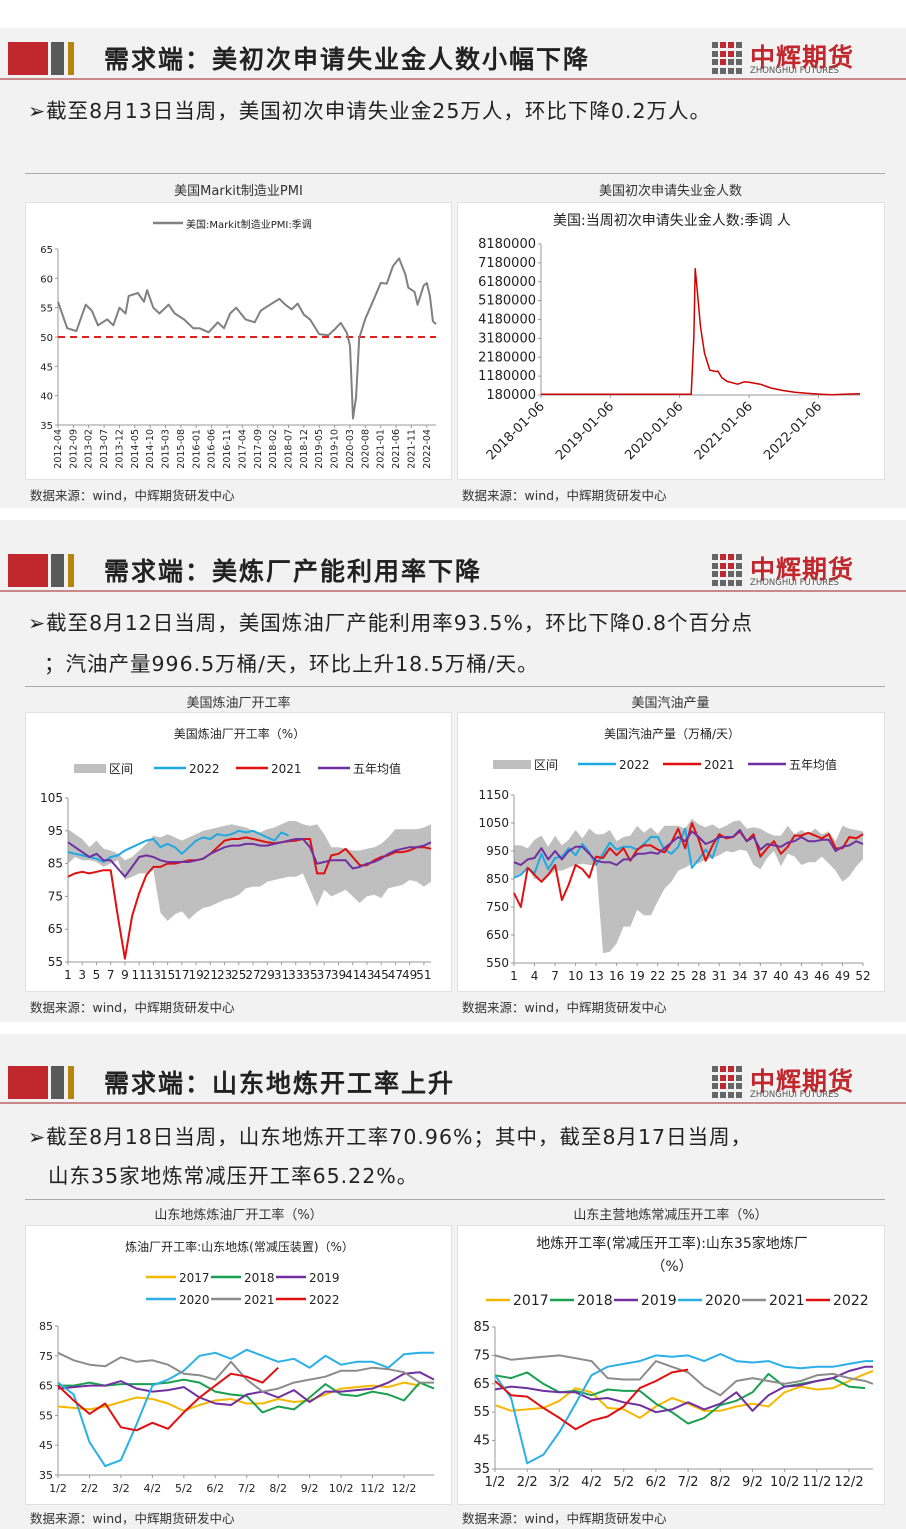 This screenshot has height=1529, width=906. What do you see at coordinates (55, 831) in the screenshot?
I see `y-tick-label: 95` at bounding box center [55, 831].